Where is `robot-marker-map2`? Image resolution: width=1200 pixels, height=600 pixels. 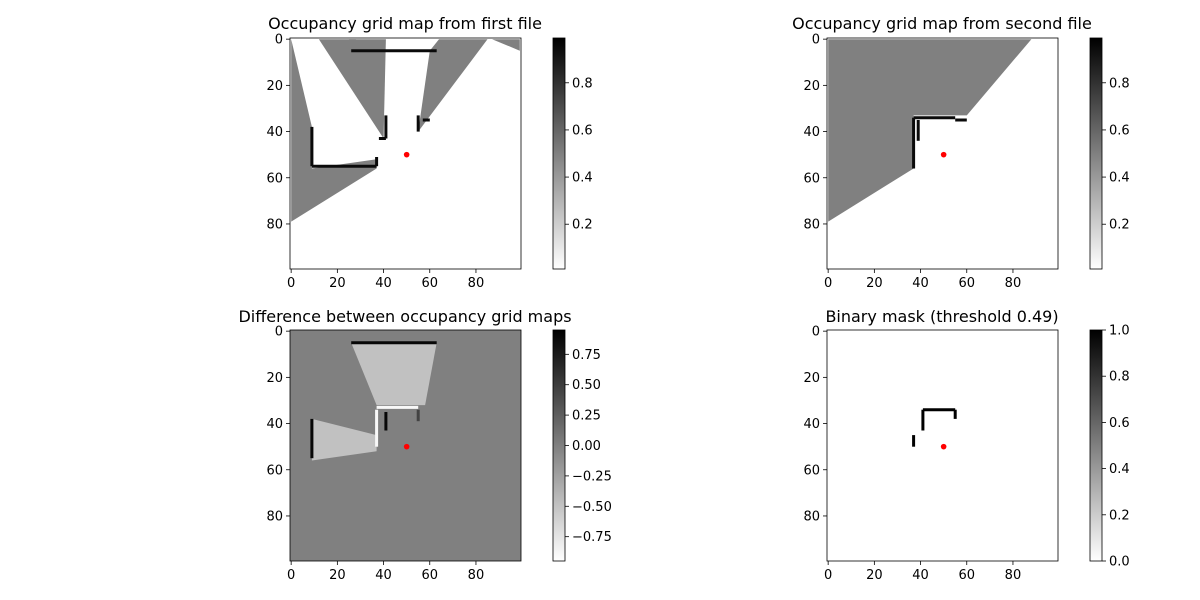 robot-marker-map2 is located at coordinates (943, 154).